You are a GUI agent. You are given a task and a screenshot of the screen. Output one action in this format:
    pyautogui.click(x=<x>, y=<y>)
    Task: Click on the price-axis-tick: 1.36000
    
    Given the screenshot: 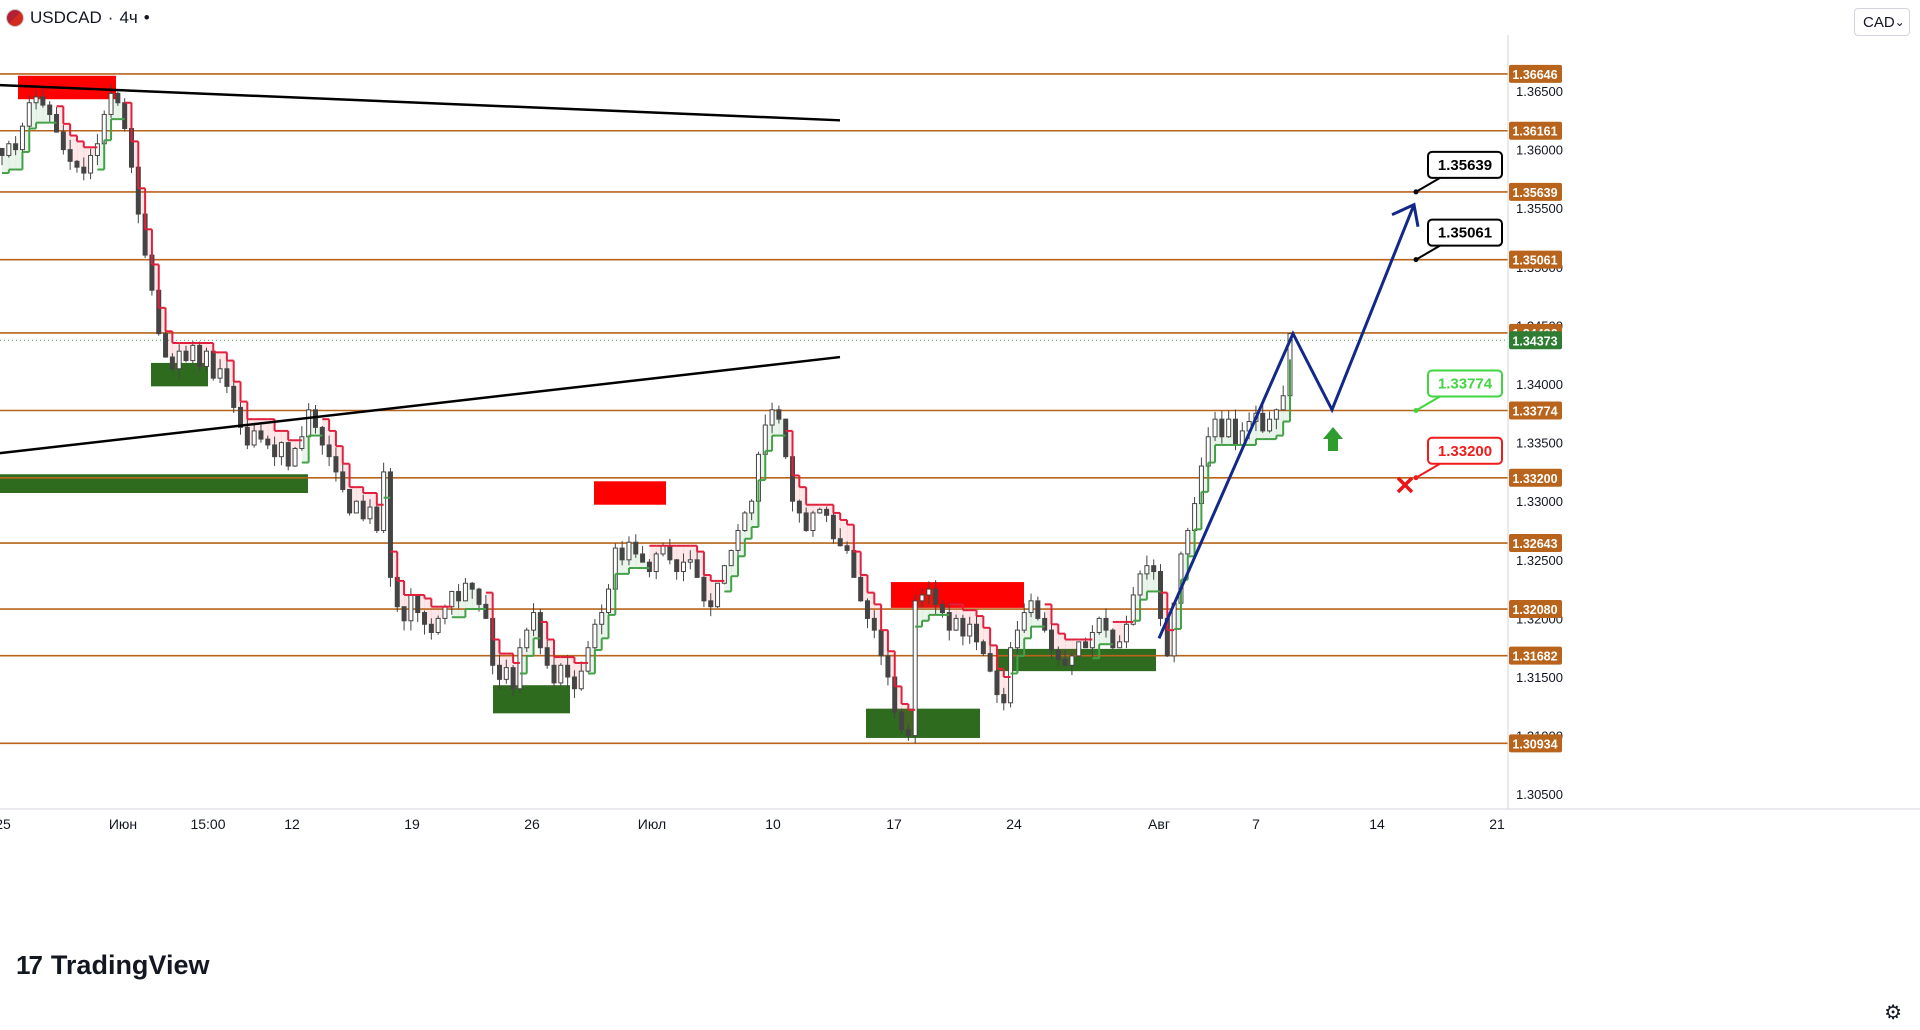 What is the action you would take?
    pyautogui.click(x=1539, y=150)
    